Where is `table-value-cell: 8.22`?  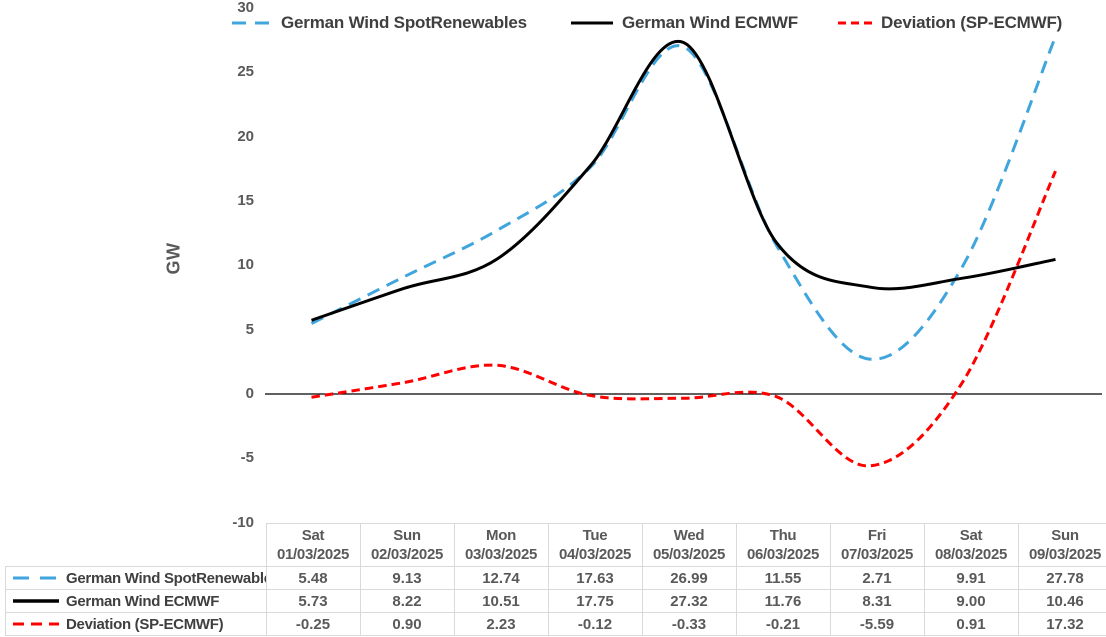 table-value-cell: 8.22 is located at coordinates (407, 601).